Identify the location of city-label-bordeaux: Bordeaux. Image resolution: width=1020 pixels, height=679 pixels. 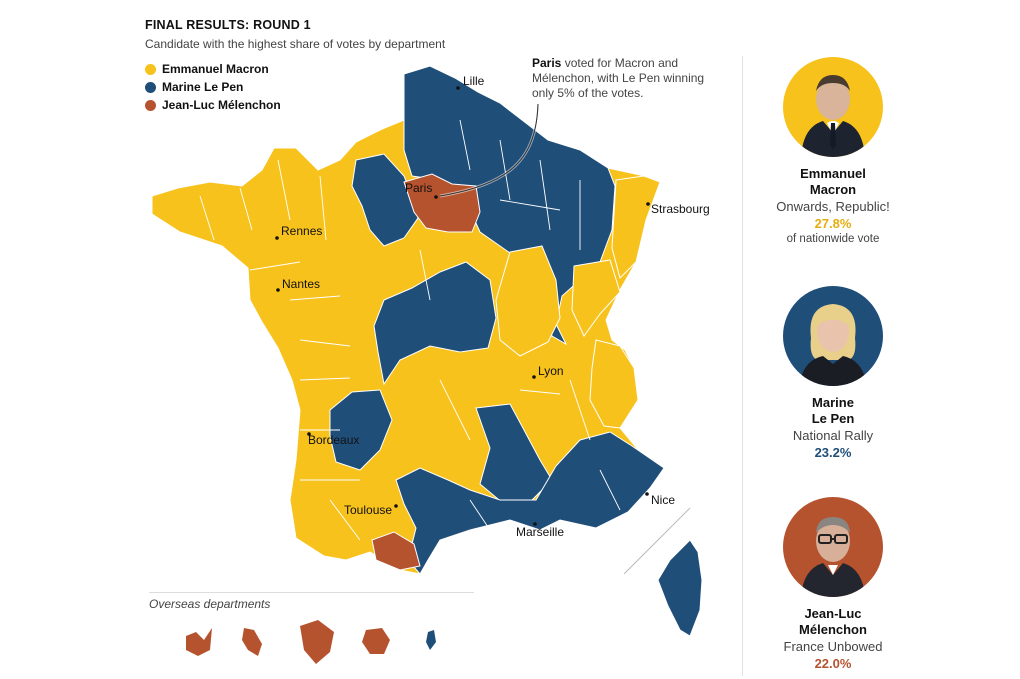
(334, 440).